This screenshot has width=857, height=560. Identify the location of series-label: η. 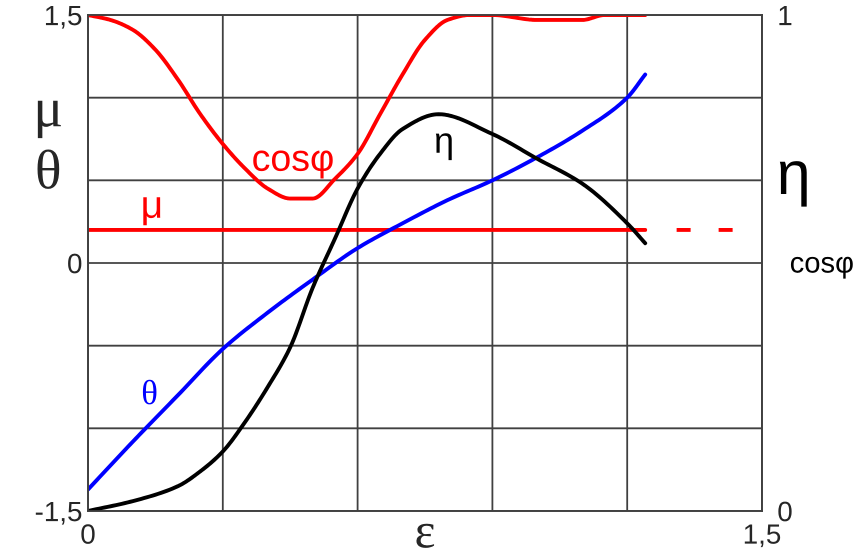
(444, 146).